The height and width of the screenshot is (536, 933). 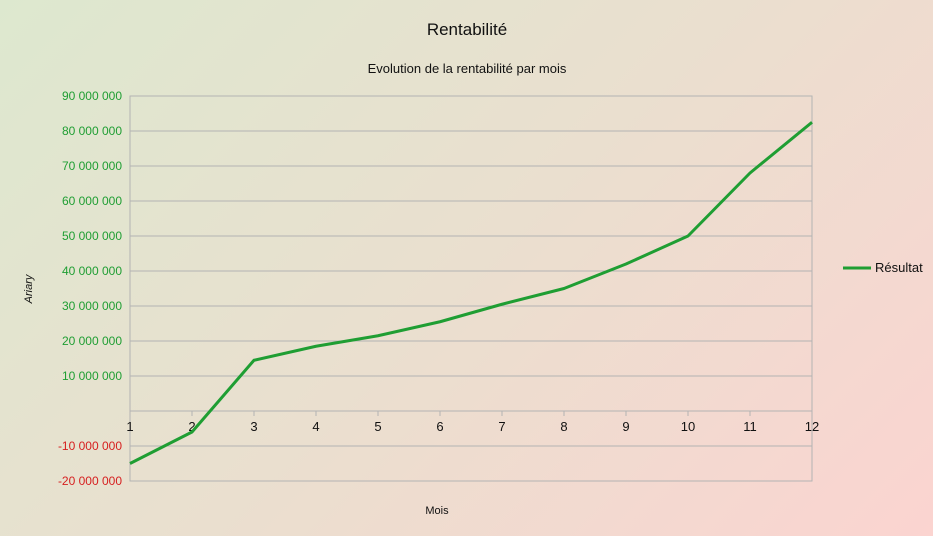 What do you see at coordinates (899, 267) in the screenshot?
I see `legend-entry-resultat: Résultat` at bounding box center [899, 267].